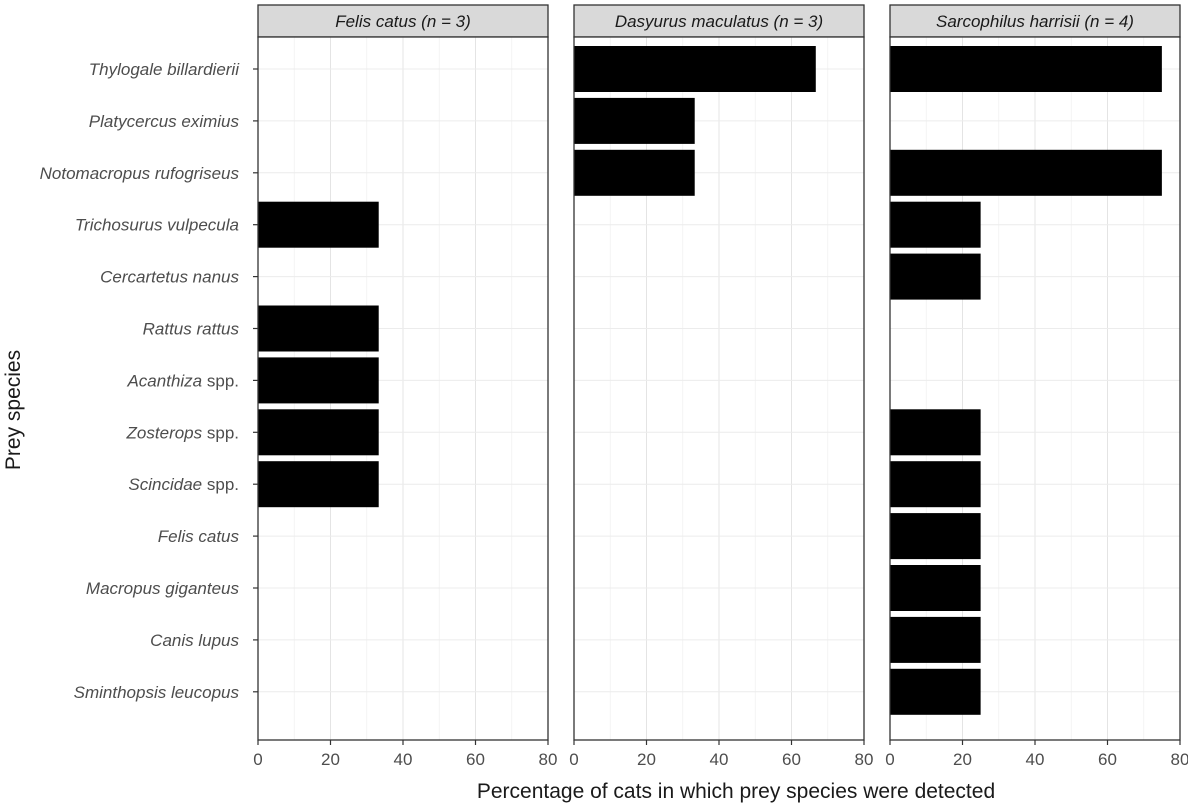  I want to click on y-tick-label: Zosterops spp., so click(182, 432).